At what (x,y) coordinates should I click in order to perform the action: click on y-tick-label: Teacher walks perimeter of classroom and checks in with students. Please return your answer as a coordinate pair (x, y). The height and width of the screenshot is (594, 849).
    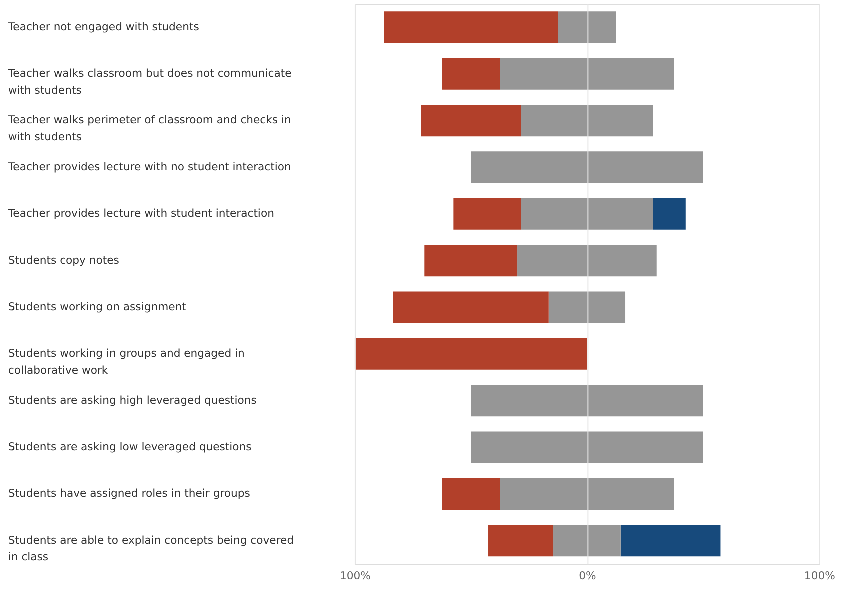
    Looking at the image, I should click on (149, 129).